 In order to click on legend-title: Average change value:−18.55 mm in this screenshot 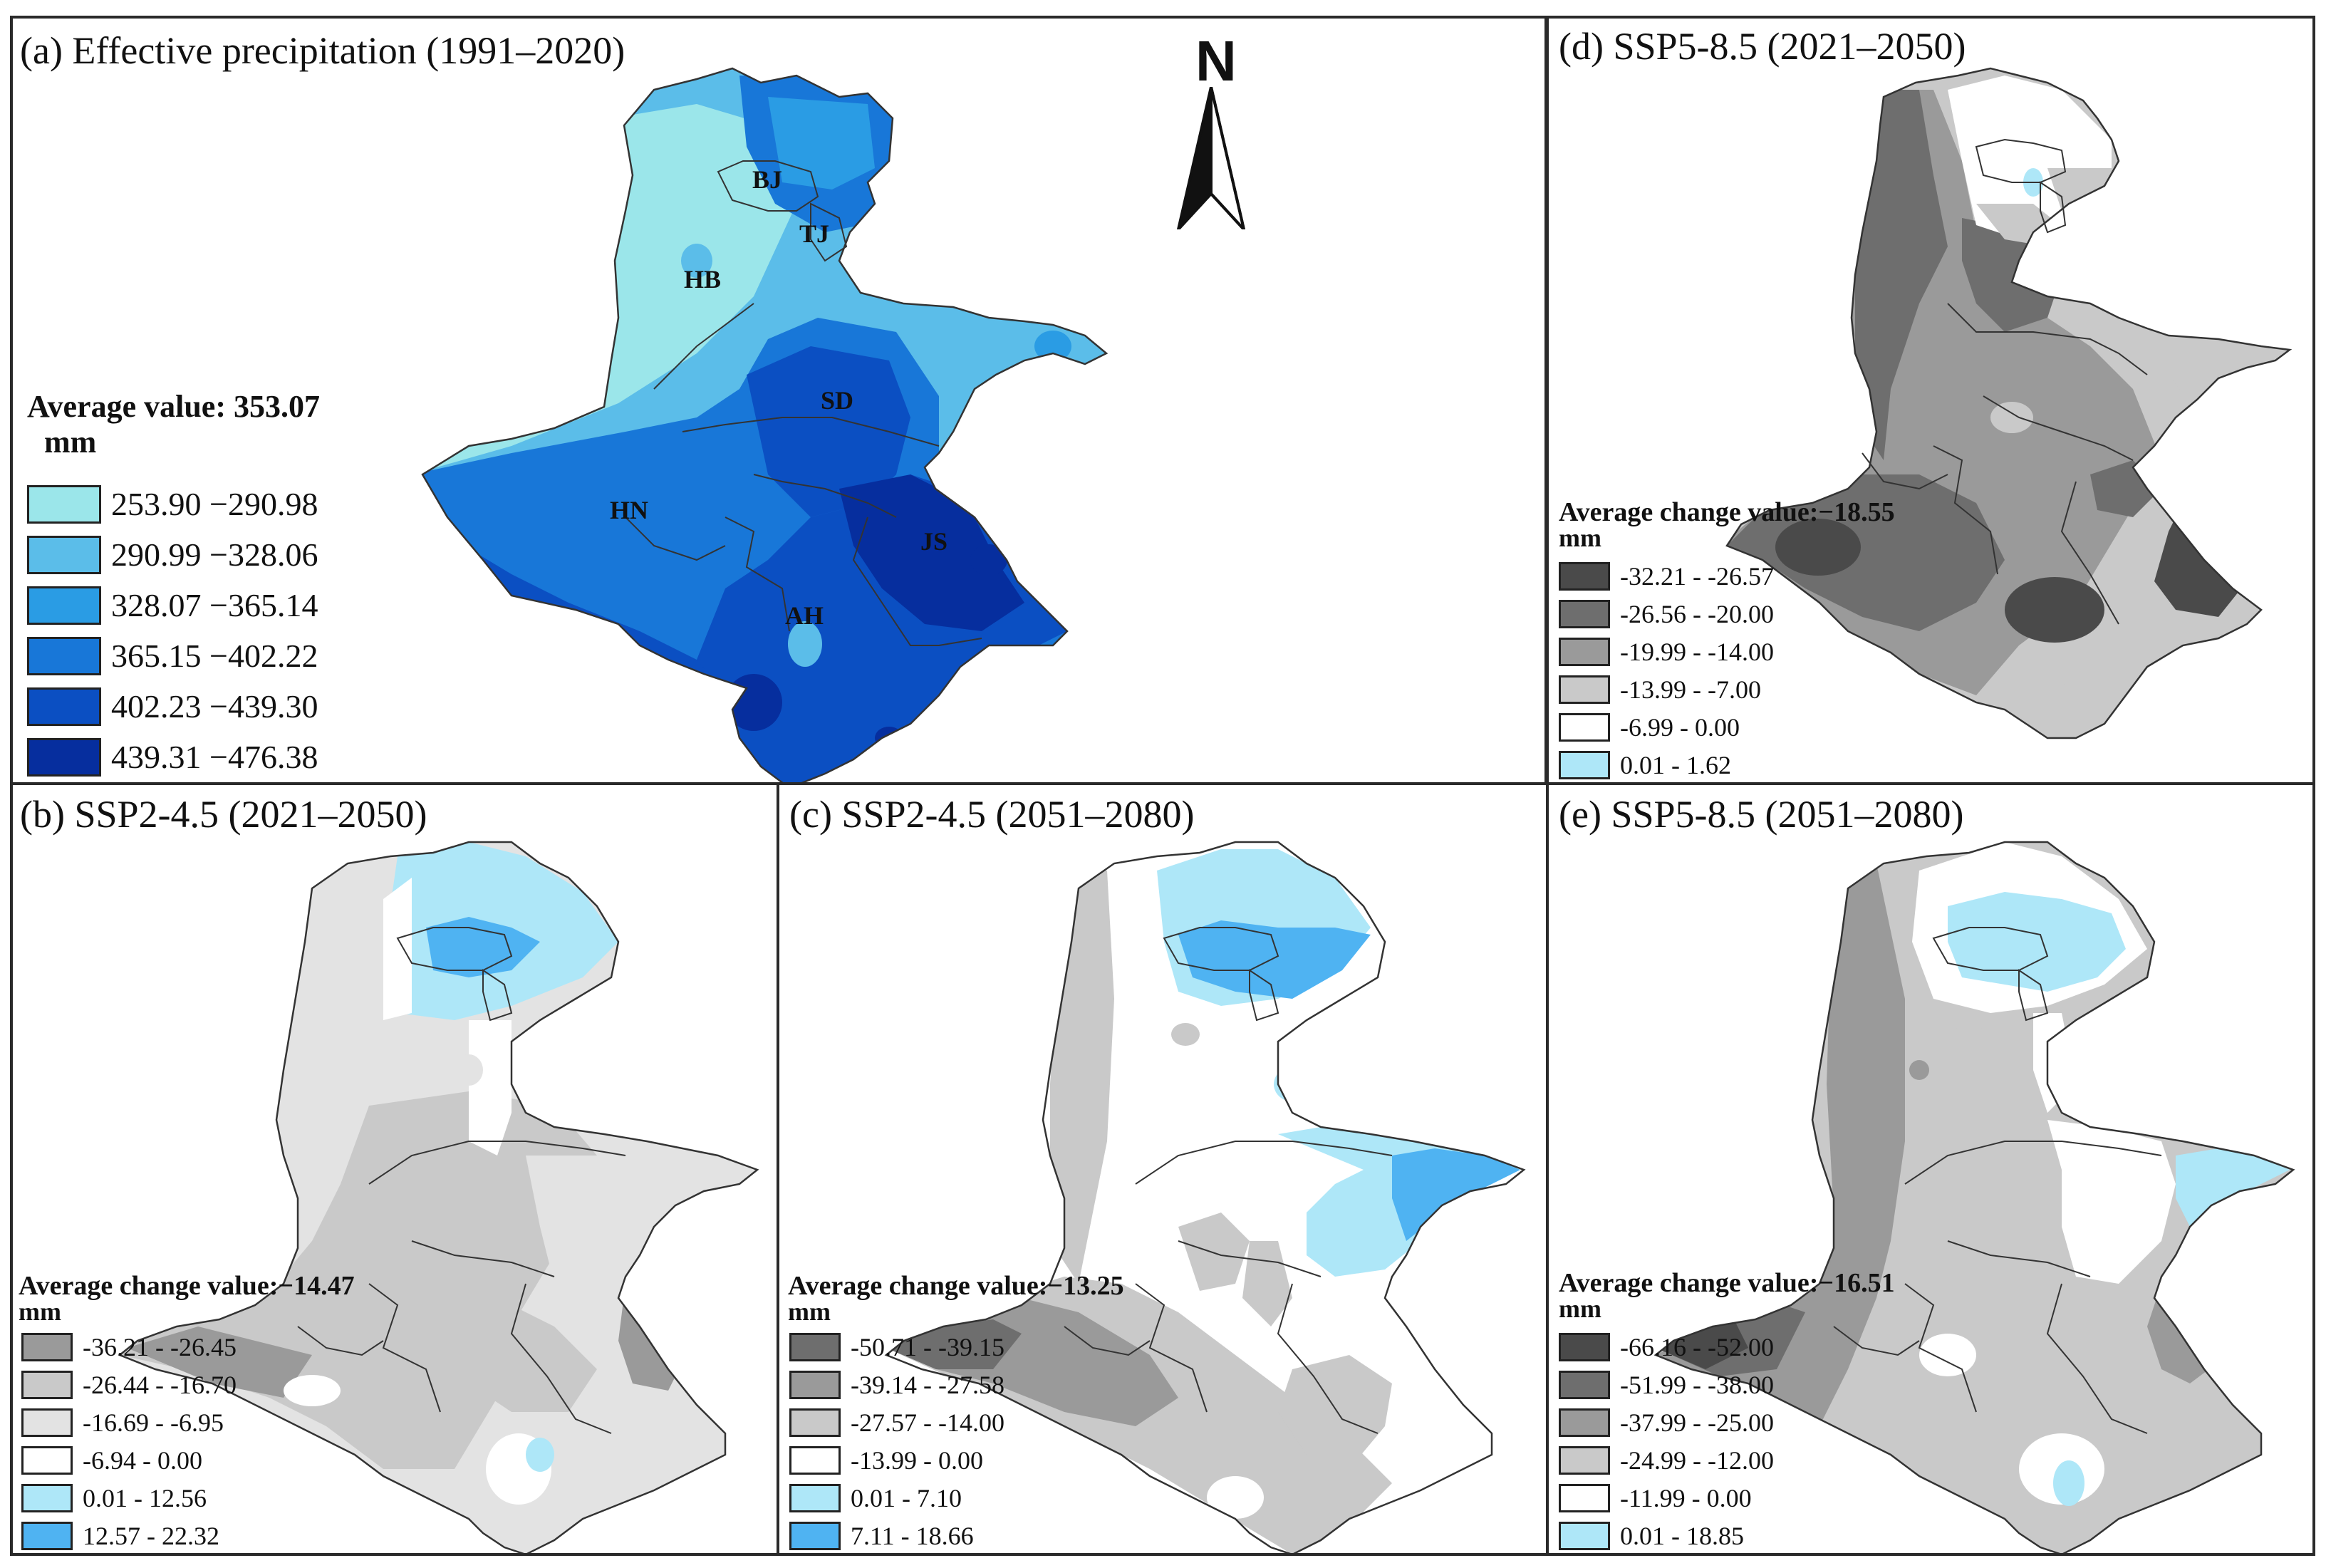, I will do `click(1727, 525)`.